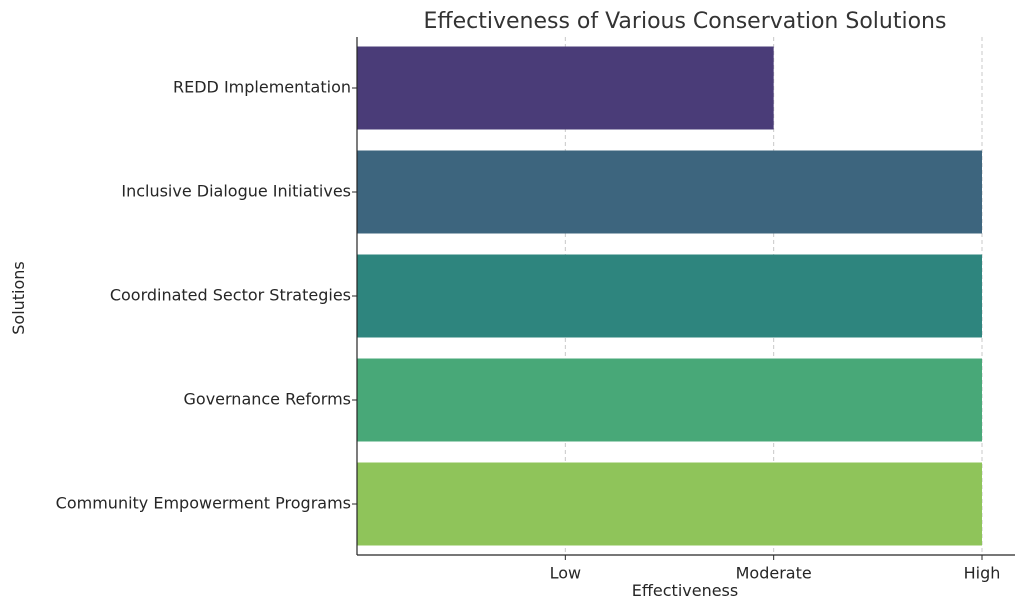 This screenshot has height=610, width=1024. What do you see at coordinates (18, 298) in the screenshot?
I see `y-axis-label: Solutions` at bounding box center [18, 298].